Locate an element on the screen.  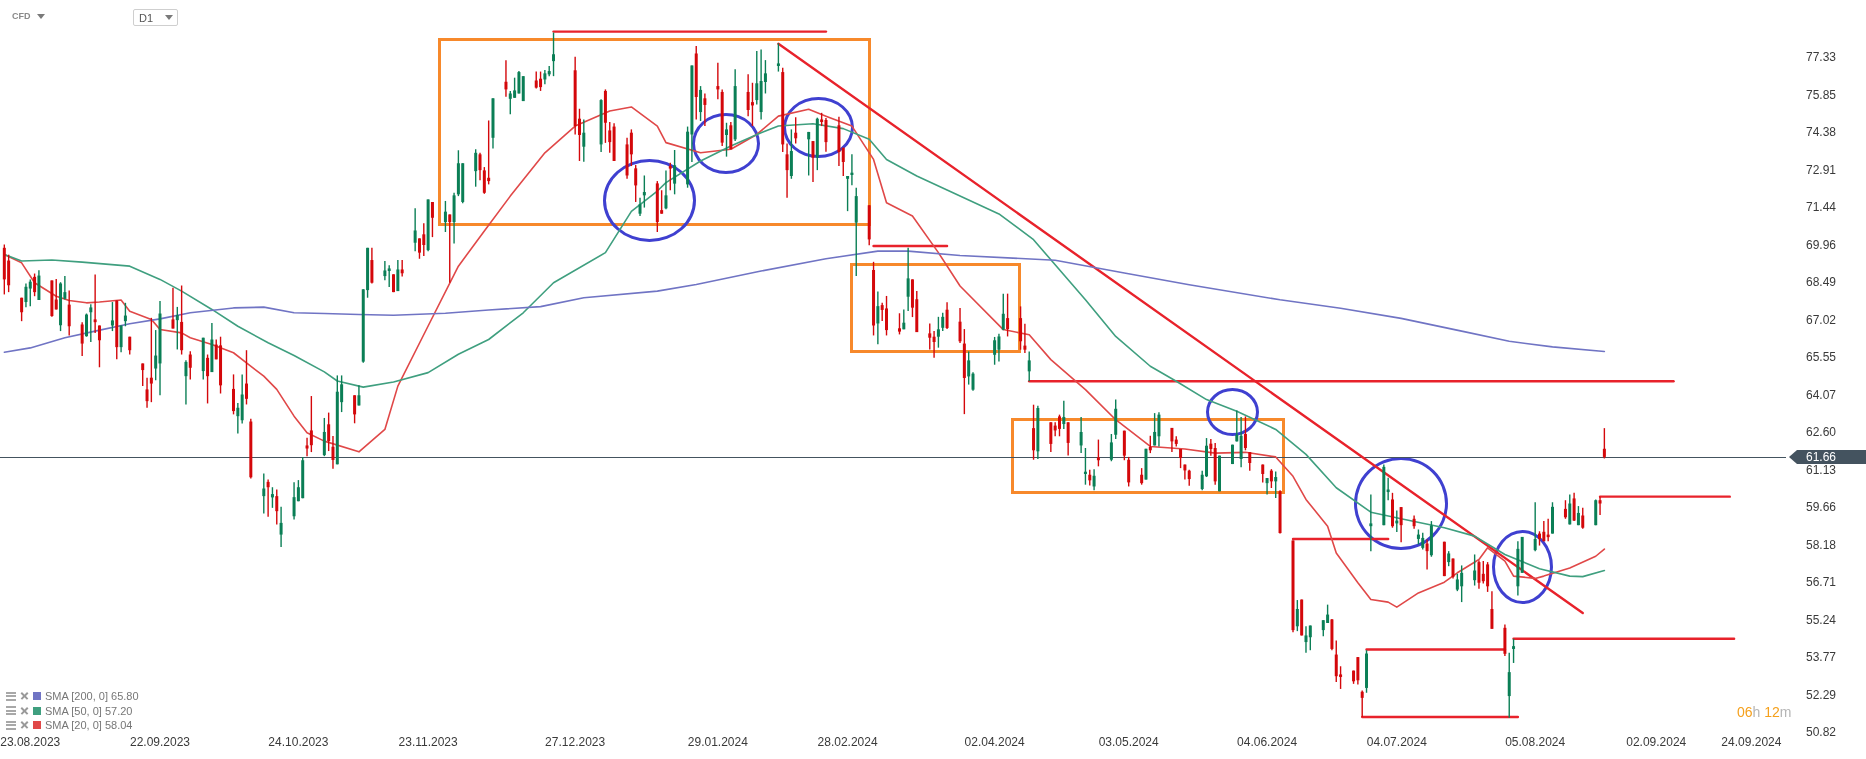
x-tick-label: 04.07.2024 is located at coordinates (1397, 741).